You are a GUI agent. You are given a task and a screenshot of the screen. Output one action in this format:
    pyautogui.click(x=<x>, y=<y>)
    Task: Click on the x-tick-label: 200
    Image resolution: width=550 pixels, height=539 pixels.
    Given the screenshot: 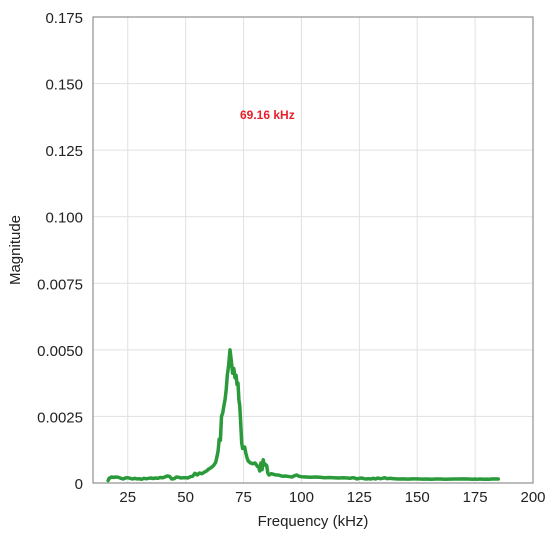 What is the action you would take?
    pyautogui.click(x=532, y=497)
    